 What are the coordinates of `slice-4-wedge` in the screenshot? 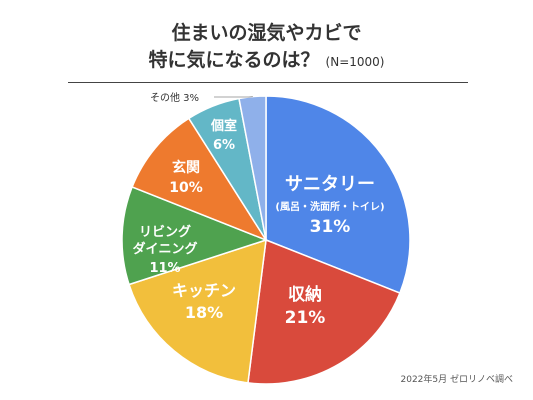 It's located at (199, 179).